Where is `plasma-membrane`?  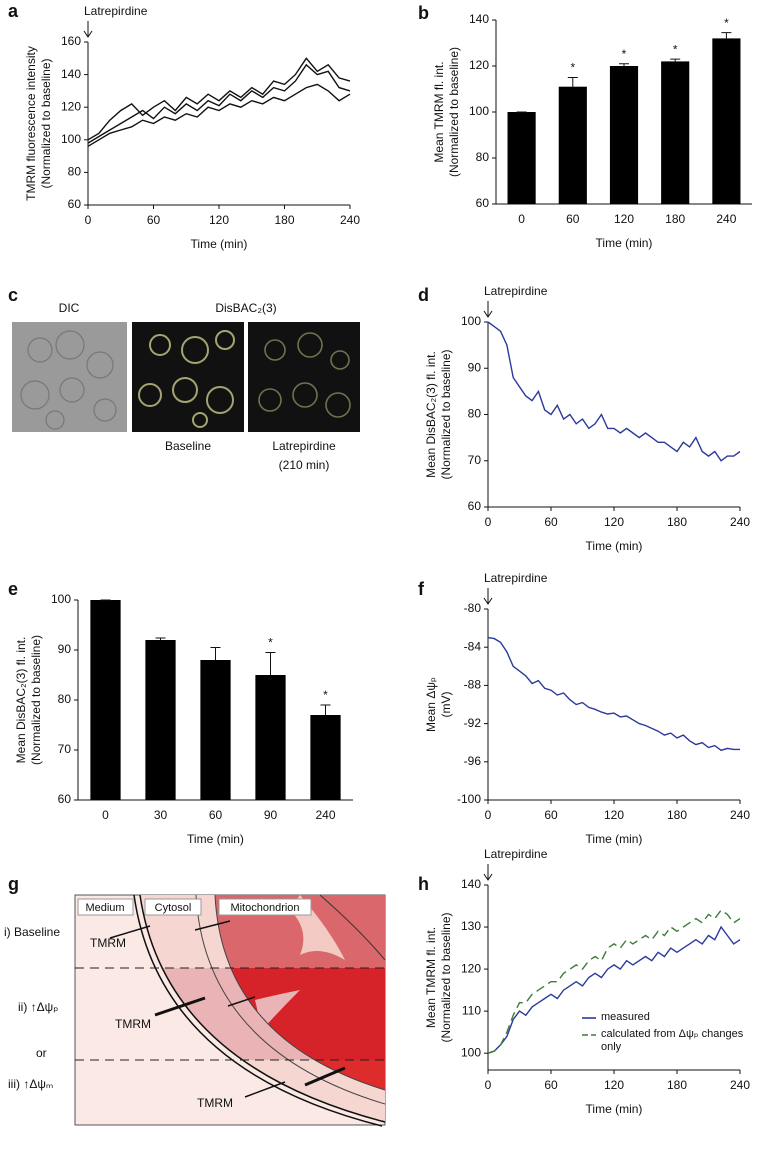
plasma-membrane is located at coordinates (262, 1008).